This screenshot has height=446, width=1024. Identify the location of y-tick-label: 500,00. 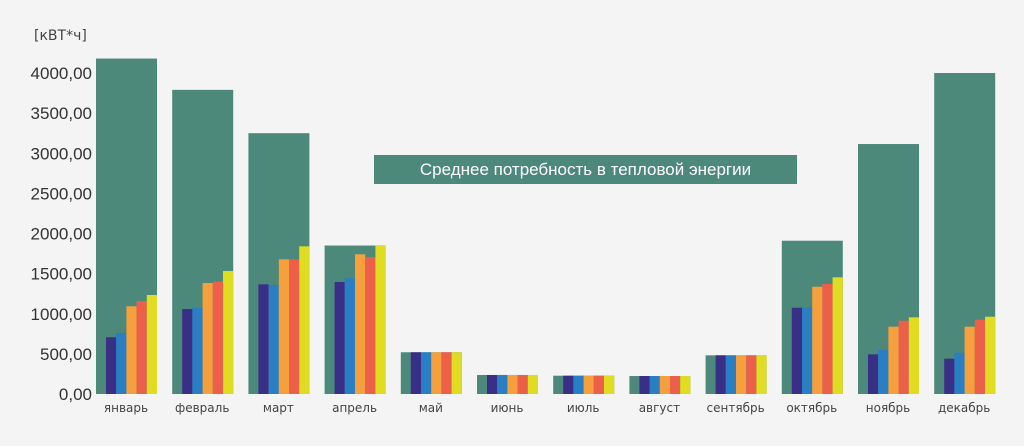
(66, 354).